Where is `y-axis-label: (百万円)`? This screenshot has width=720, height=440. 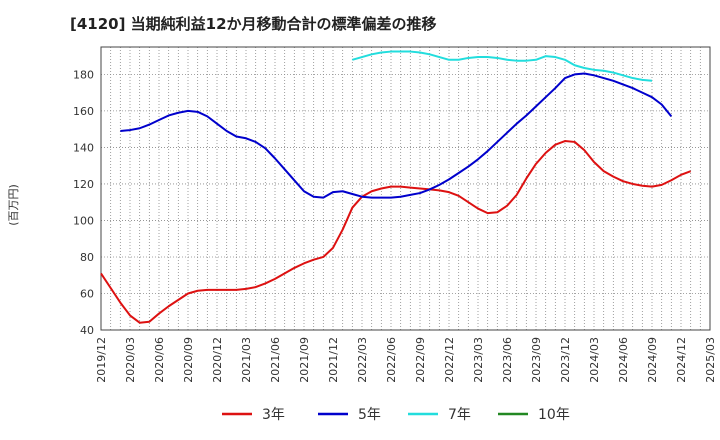 y-axis-label: (百万円) is located at coordinates (13, 205).